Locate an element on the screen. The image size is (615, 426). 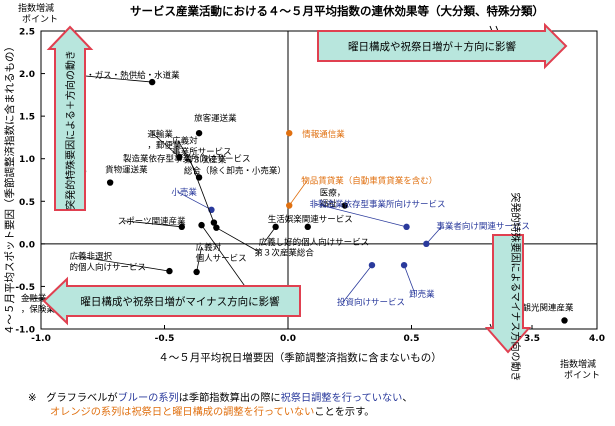
point-label: 電気・ガス・熱供給・水道業 is located at coordinates (124, 75).